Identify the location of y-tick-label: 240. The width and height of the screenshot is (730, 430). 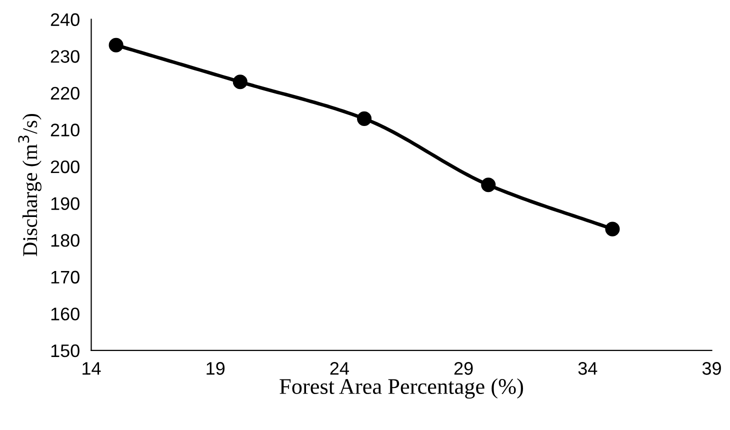
(65, 19).